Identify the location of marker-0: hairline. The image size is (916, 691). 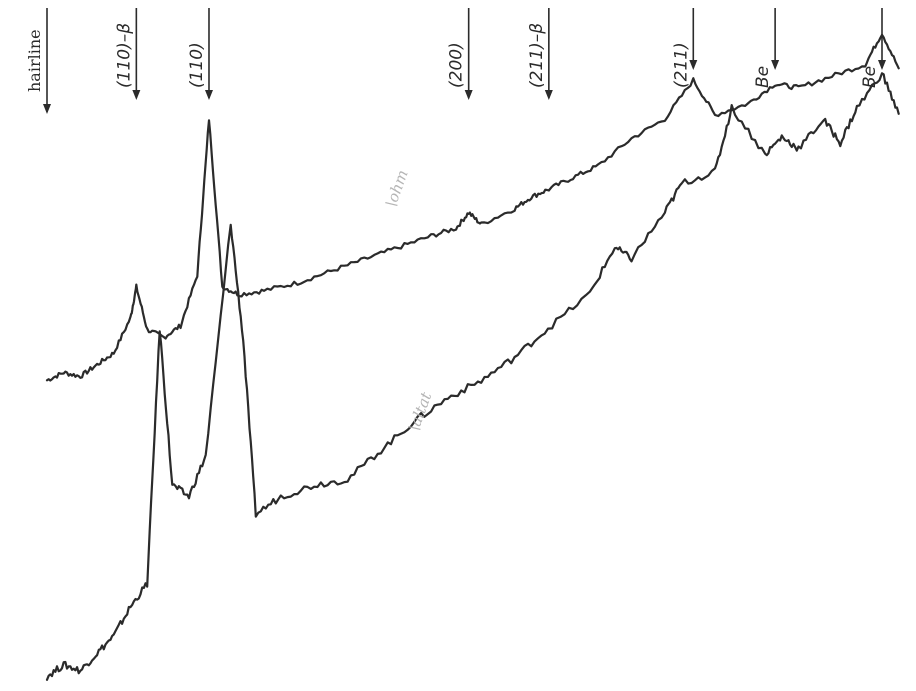
(38, 61).